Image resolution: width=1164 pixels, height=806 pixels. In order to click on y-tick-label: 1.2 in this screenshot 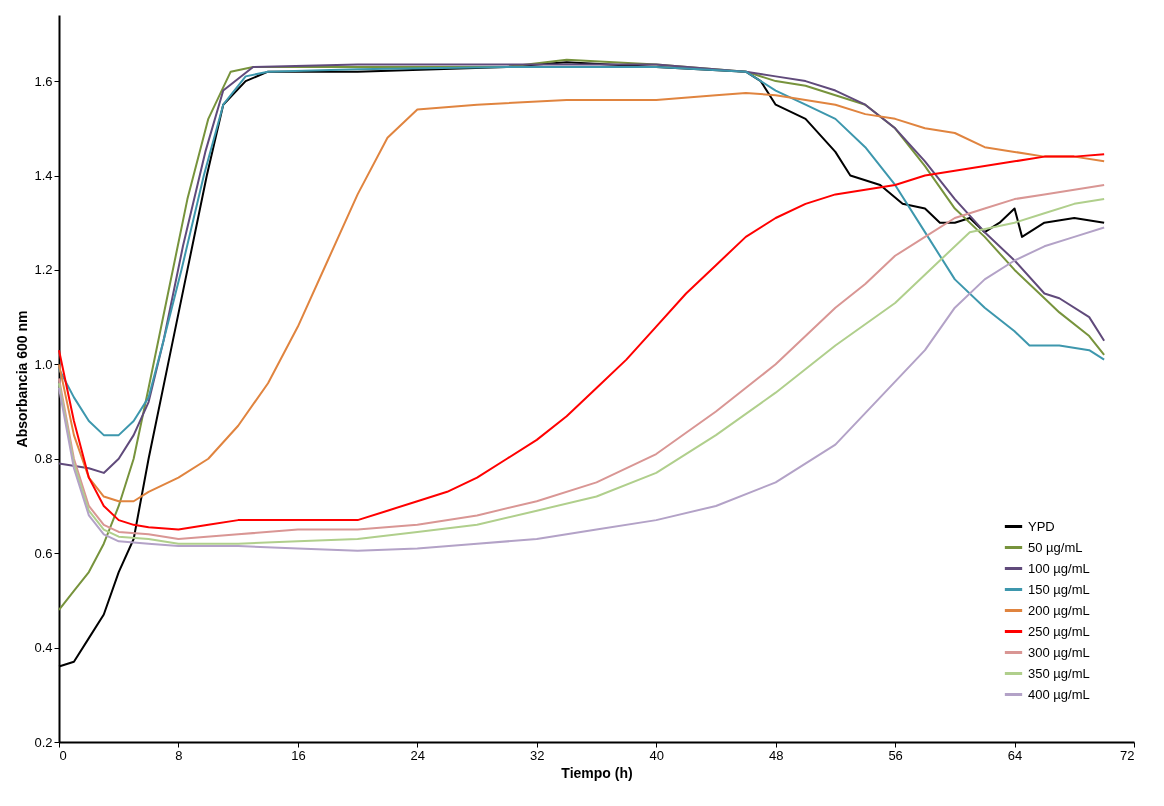, I will do `click(43, 270)`.